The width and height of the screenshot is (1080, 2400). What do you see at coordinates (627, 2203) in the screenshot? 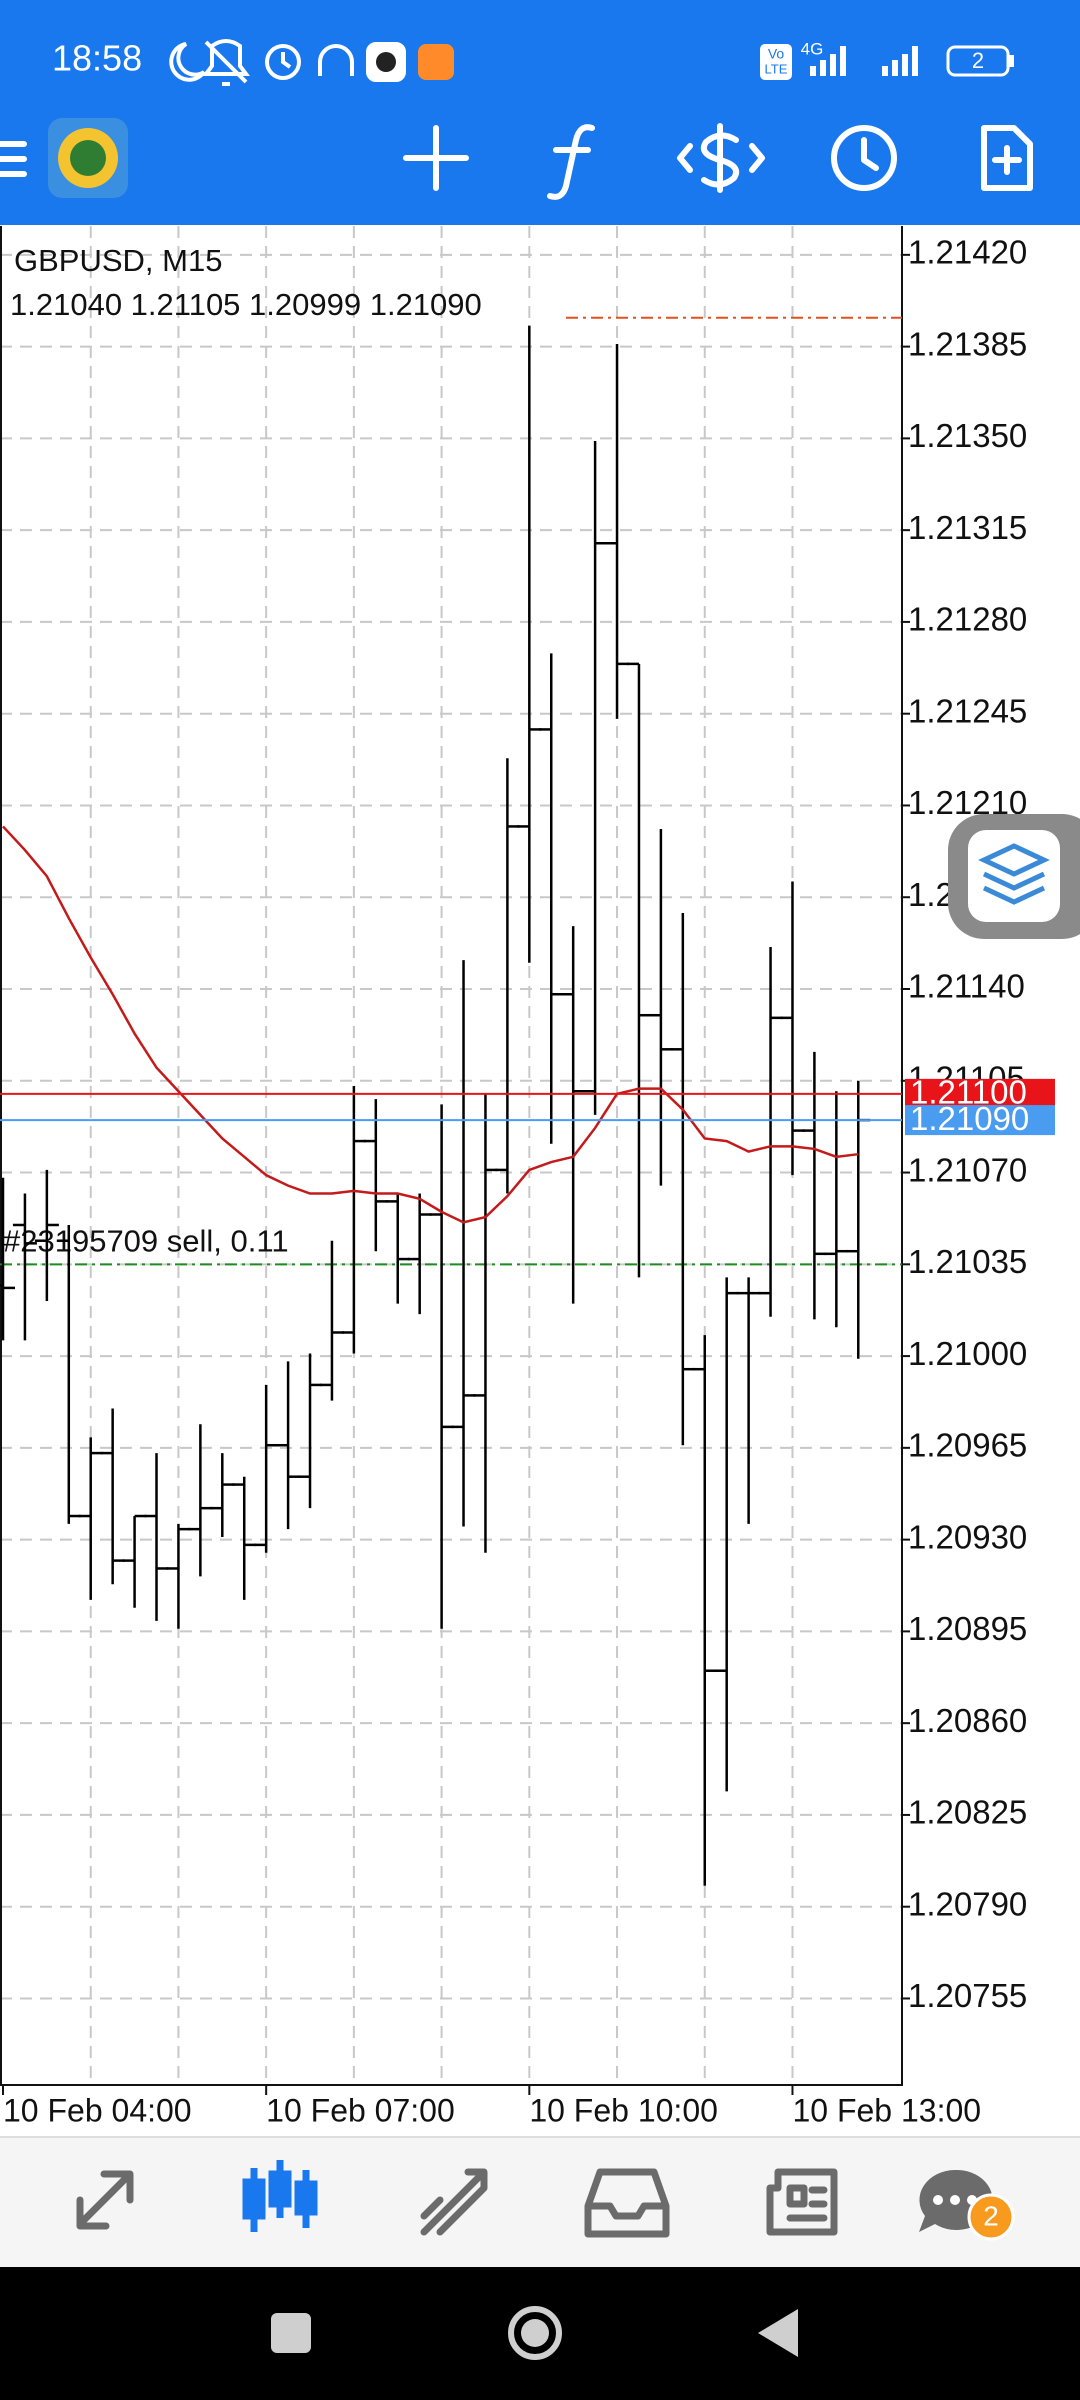
I see `tab-history` at bounding box center [627, 2203].